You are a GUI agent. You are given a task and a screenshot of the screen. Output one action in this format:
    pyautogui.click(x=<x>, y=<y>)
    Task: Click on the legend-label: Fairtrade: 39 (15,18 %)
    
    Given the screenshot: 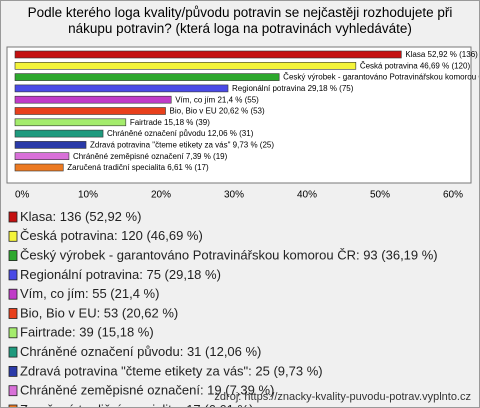 What is the action you would take?
    pyautogui.click(x=87, y=332)
    